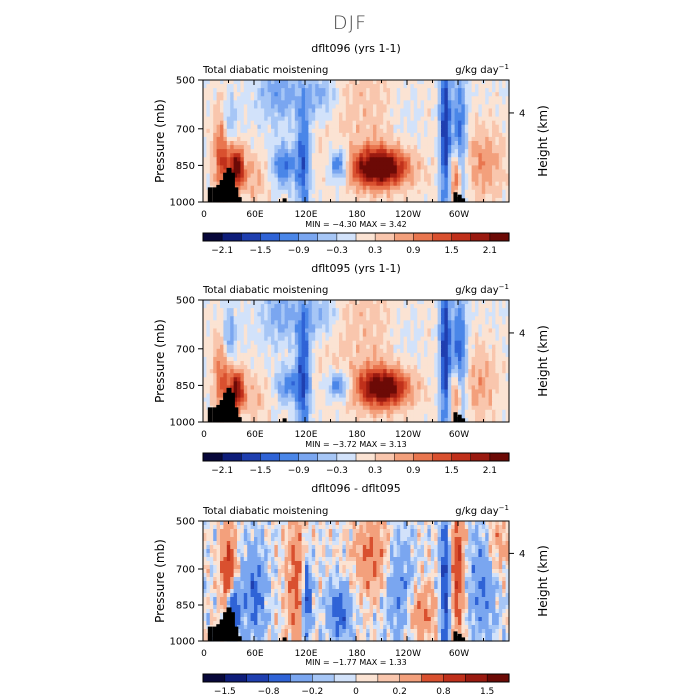  I want to click on units-base: g/kg day, so click(477, 70).